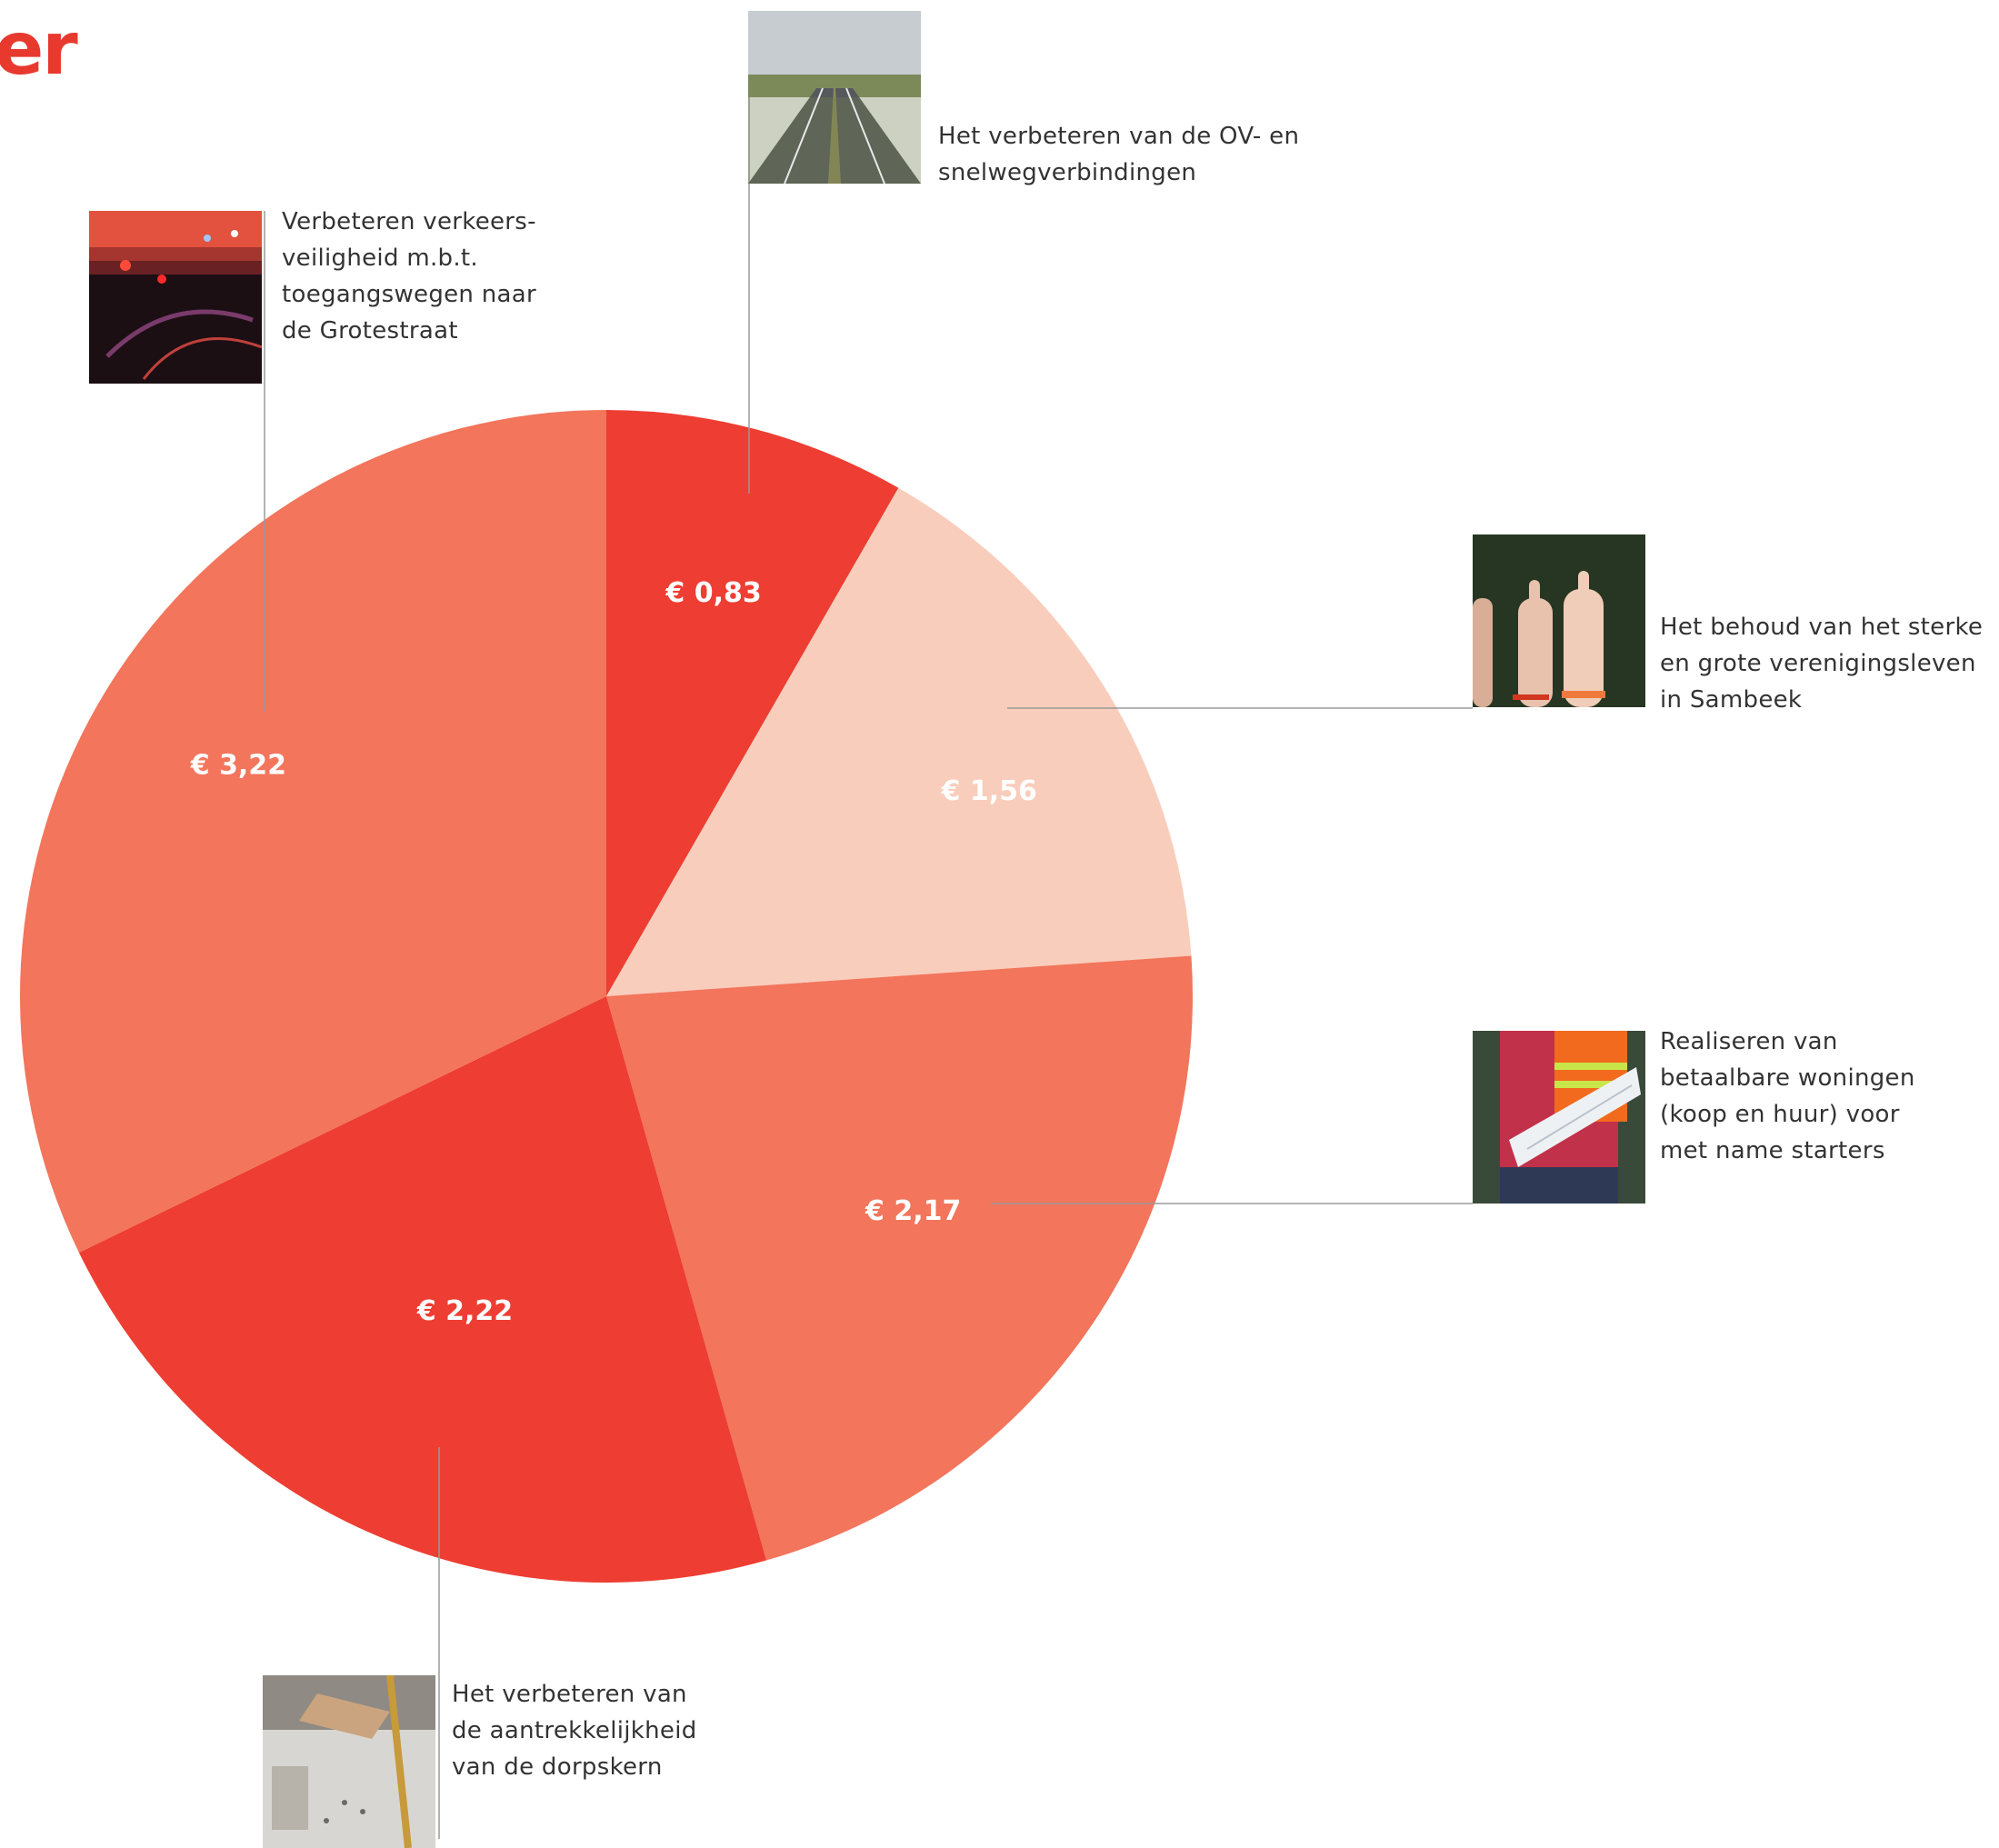  I want to click on callout-line: betaalbare woningen, so click(1787, 1078).